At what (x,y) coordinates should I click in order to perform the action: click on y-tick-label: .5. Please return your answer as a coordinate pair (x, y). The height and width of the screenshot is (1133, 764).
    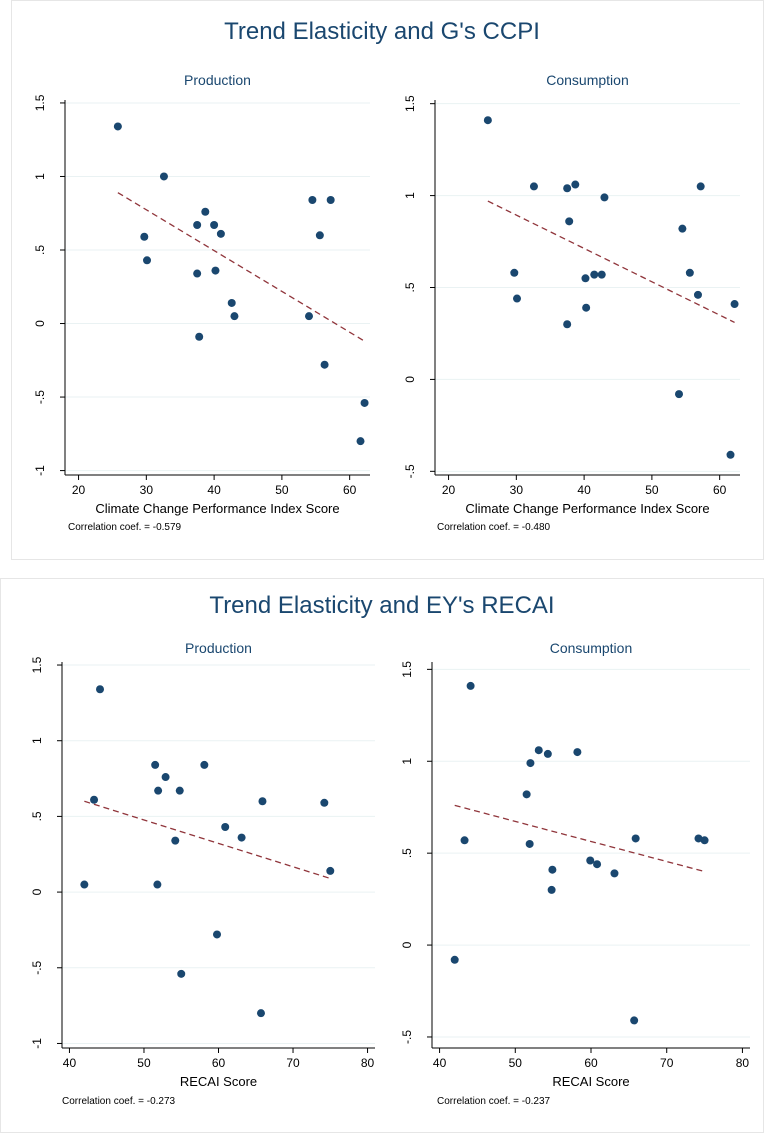
    Looking at the image, I should click on (410, 287).